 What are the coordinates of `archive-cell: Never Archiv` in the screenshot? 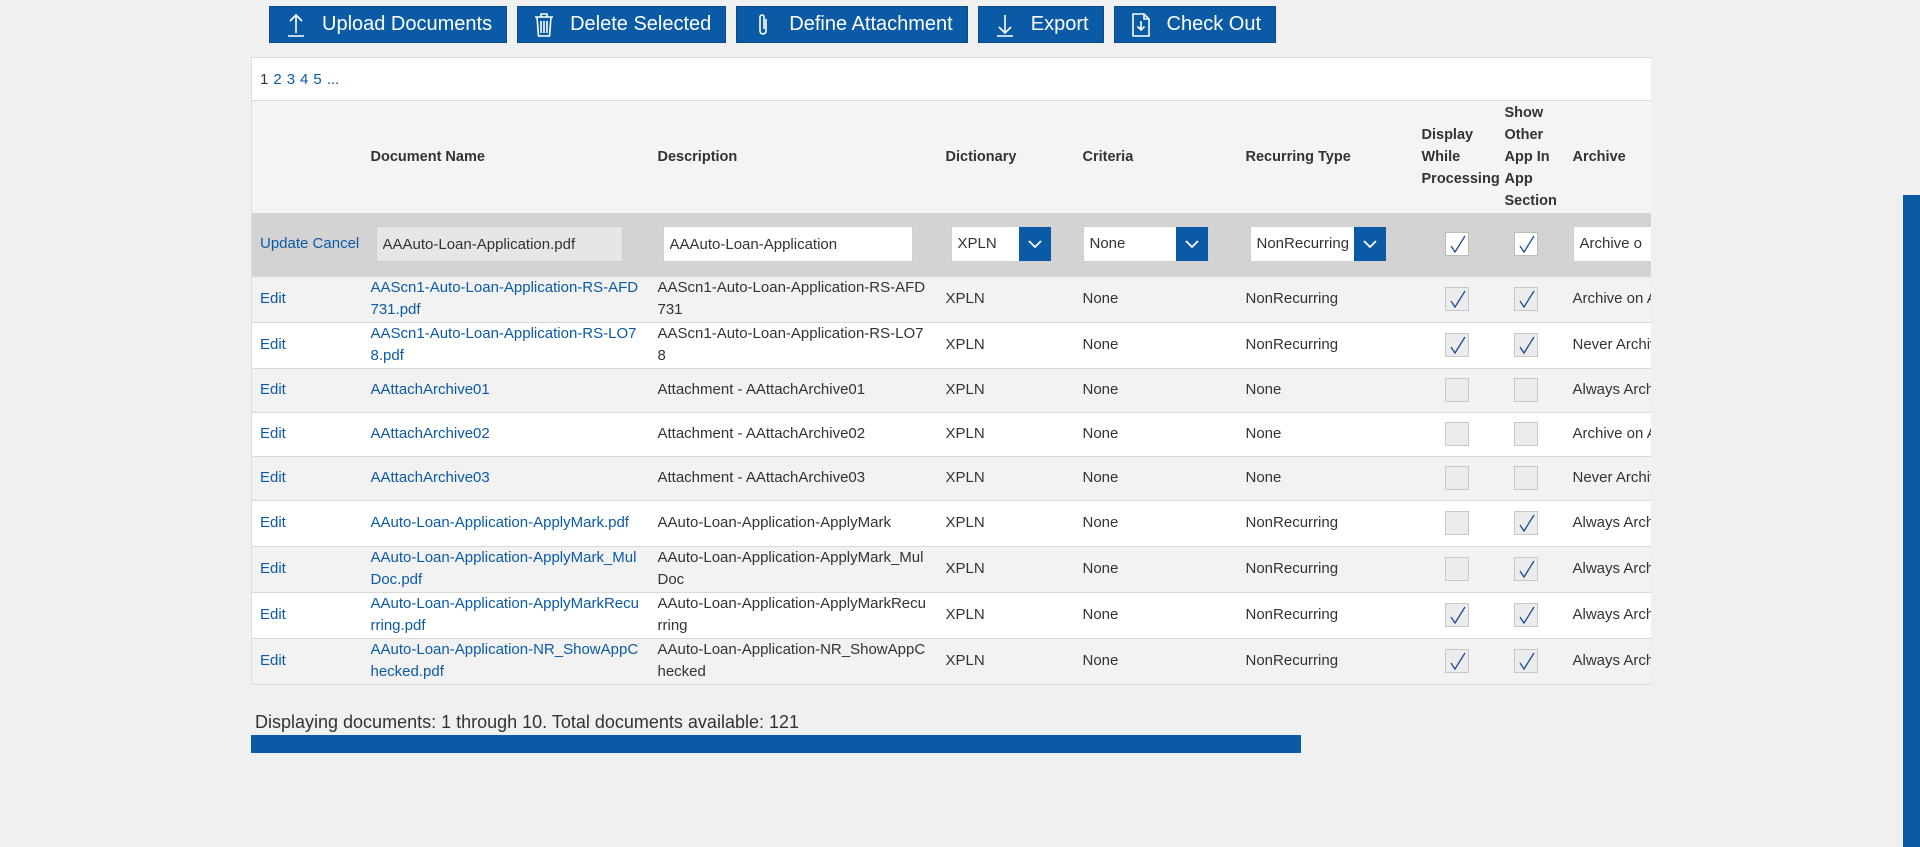 It's located at (1612, 344).